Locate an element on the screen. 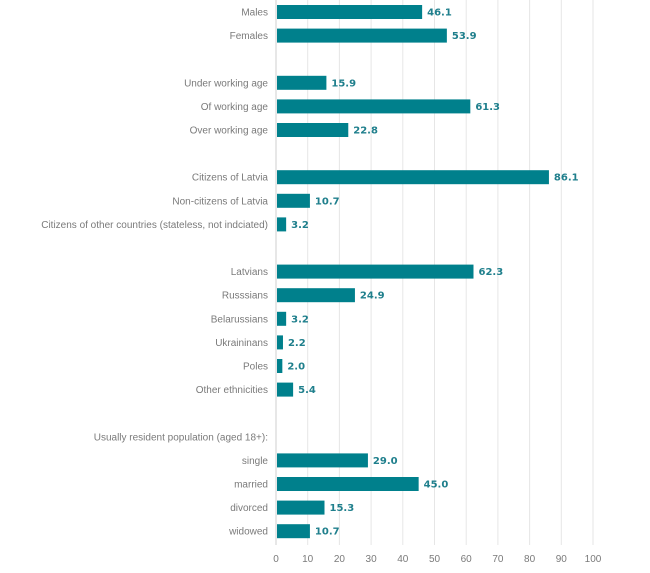  x-tick-label: 70 is located at coordinates (498, 559).